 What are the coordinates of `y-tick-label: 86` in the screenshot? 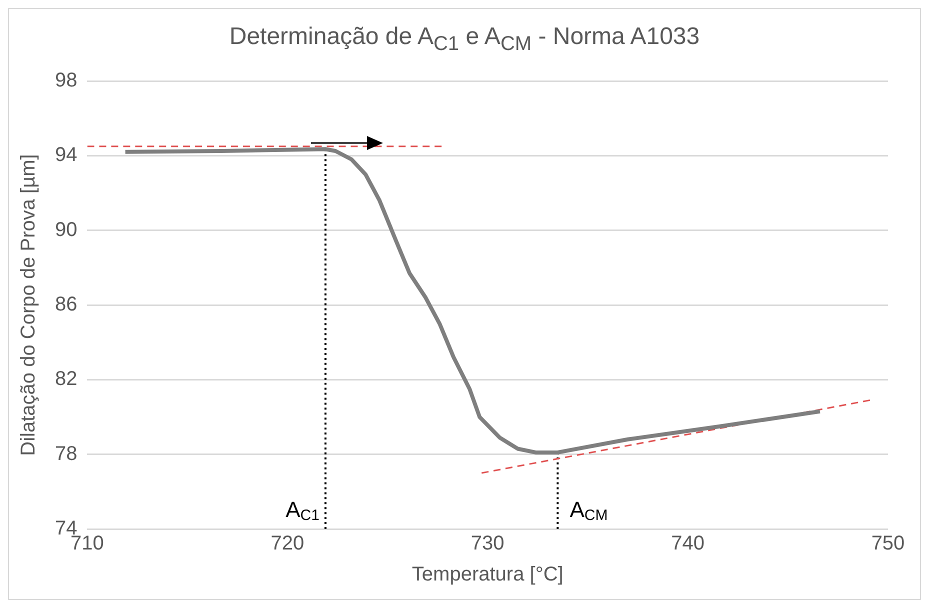 It's located at (66, 305).